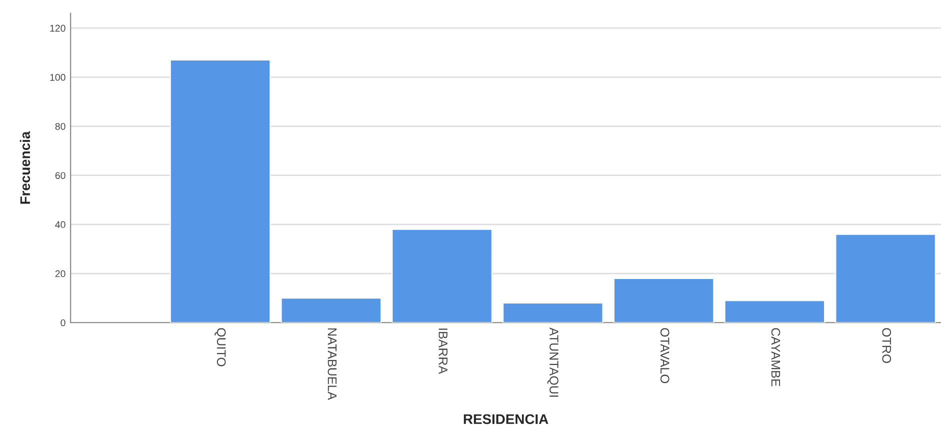 The image size is (941, 445). What do you see at coordinates (25, 167) in the screenshot?
I see `y-axis-title: Frecuencia` at bounding box center [25, 167].